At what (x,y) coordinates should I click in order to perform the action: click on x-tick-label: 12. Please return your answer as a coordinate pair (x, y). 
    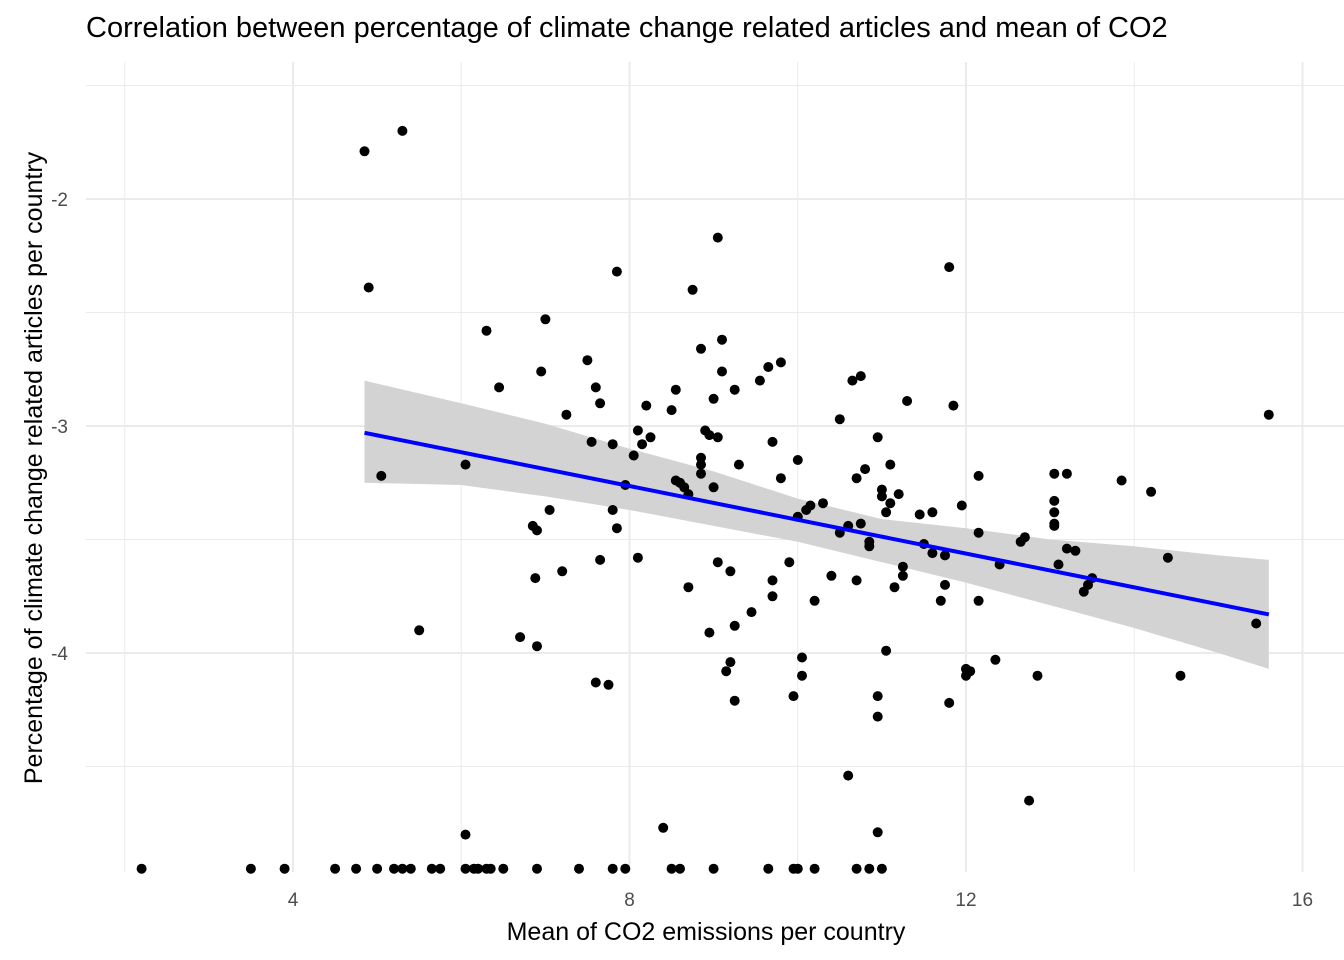
    Looking at the image, I should click on (965, 900).